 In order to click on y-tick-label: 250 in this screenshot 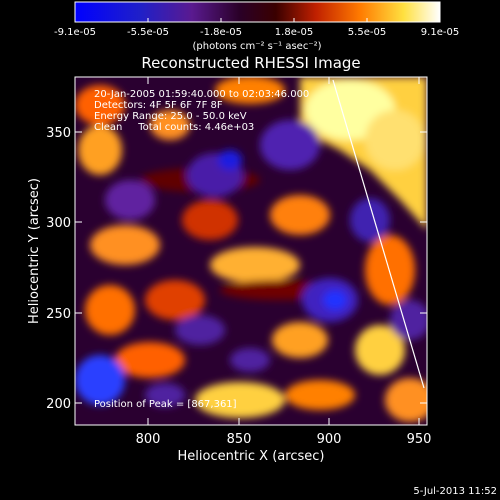, I will do `click(58, 314)`.